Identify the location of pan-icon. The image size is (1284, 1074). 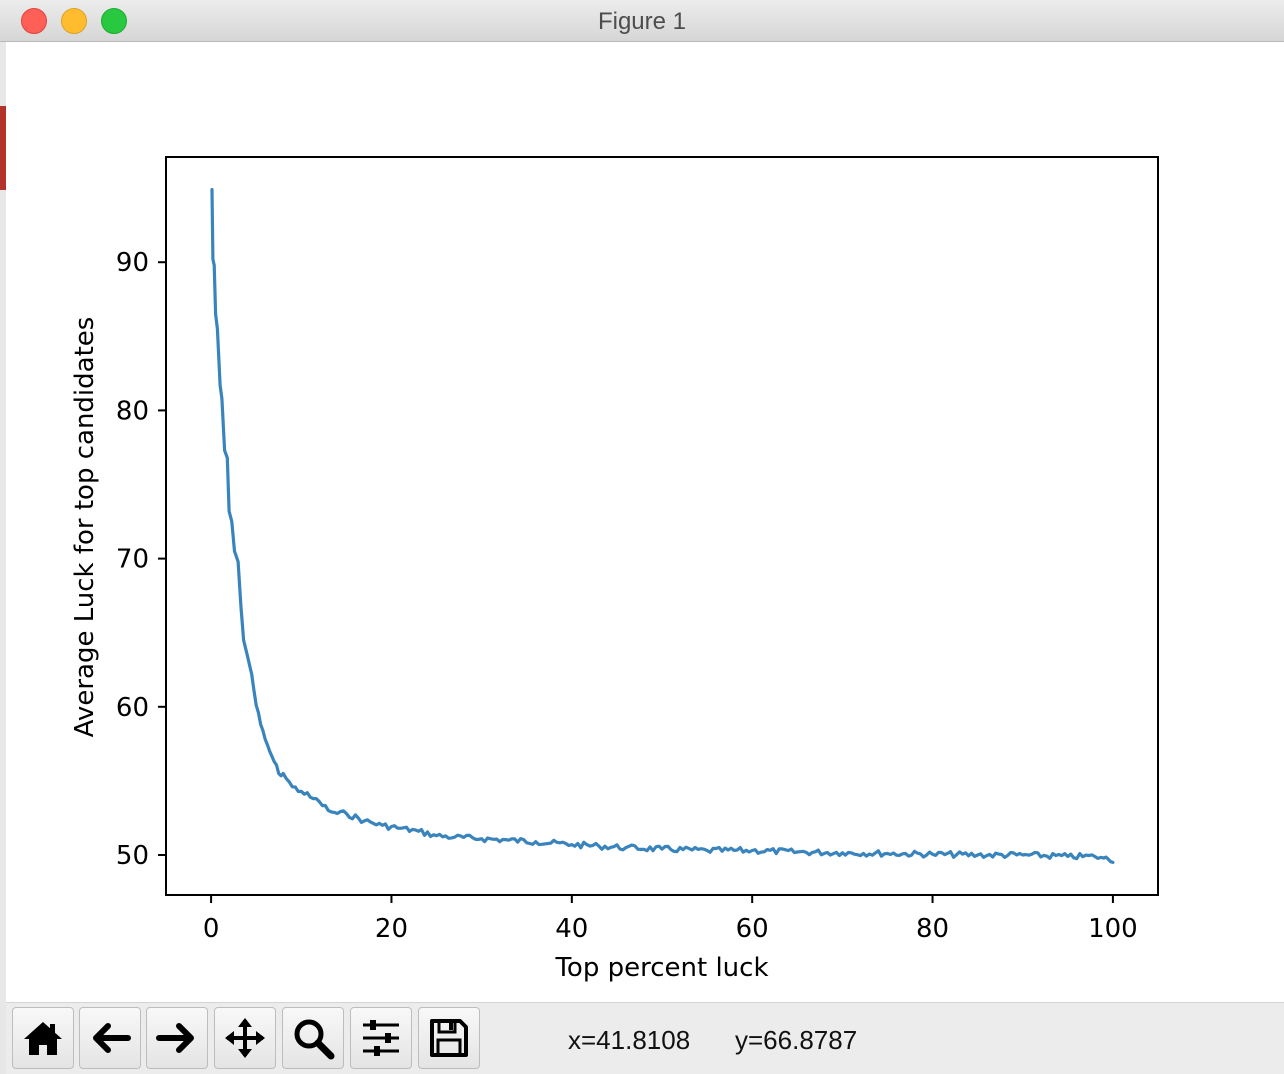
(245, 1038).